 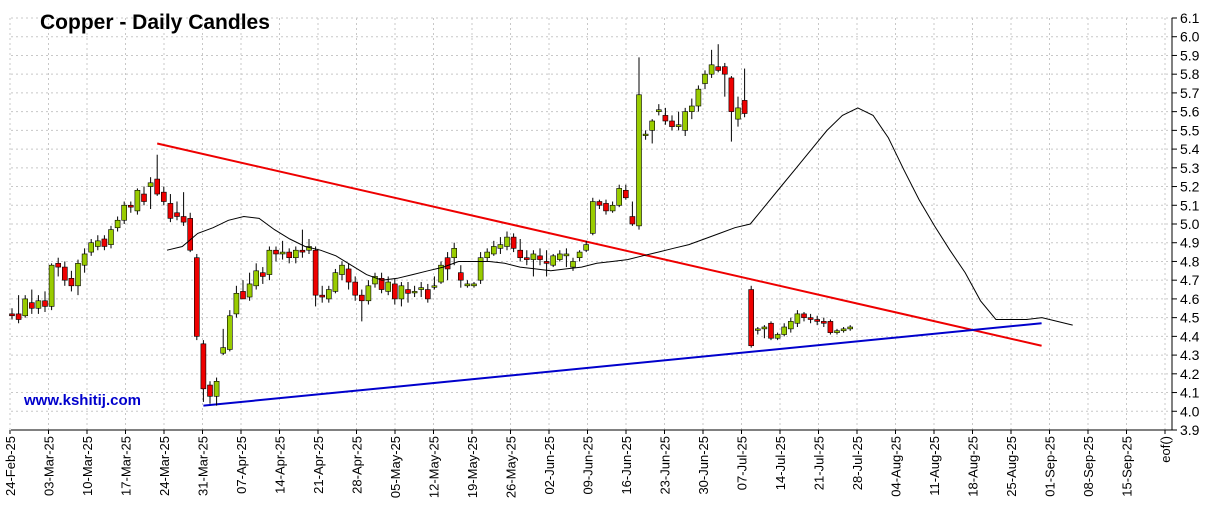 I want to click on y-tick-label: 4.1, so click(x=1190, y=393).